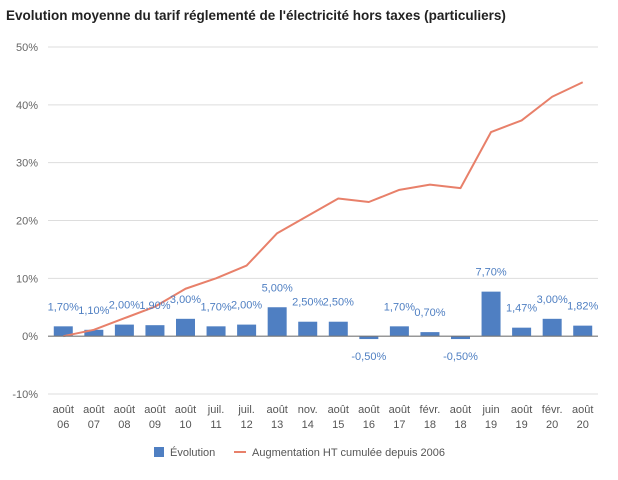 The height and width of the screenshot is (480, 618). What do you see at coordinates (369, 425) in the screenshot?
I see `x-tick-label: 16` at bounding box center [369, 425].